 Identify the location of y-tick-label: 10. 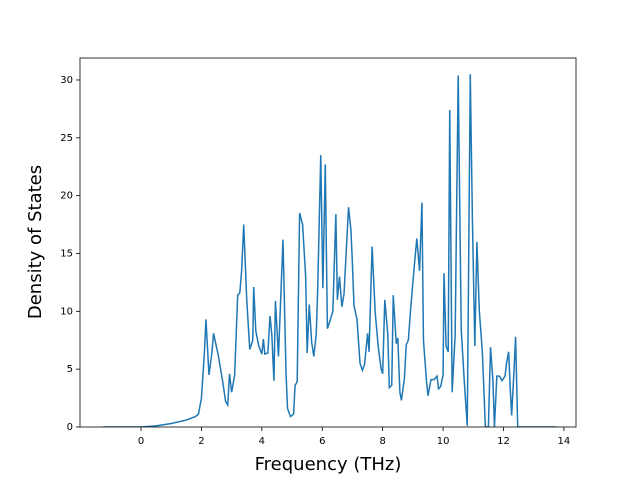
(66, 311).